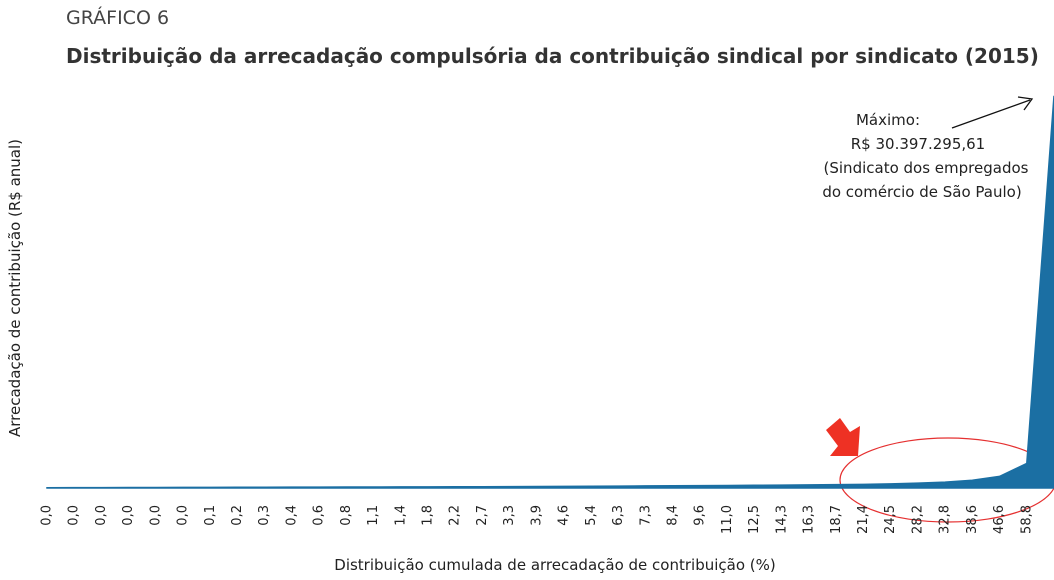  What do you see at coordinates (781, 519) in the screenshot?
I see `x-tick-label: 14,3` at bounding box center [781, 519].